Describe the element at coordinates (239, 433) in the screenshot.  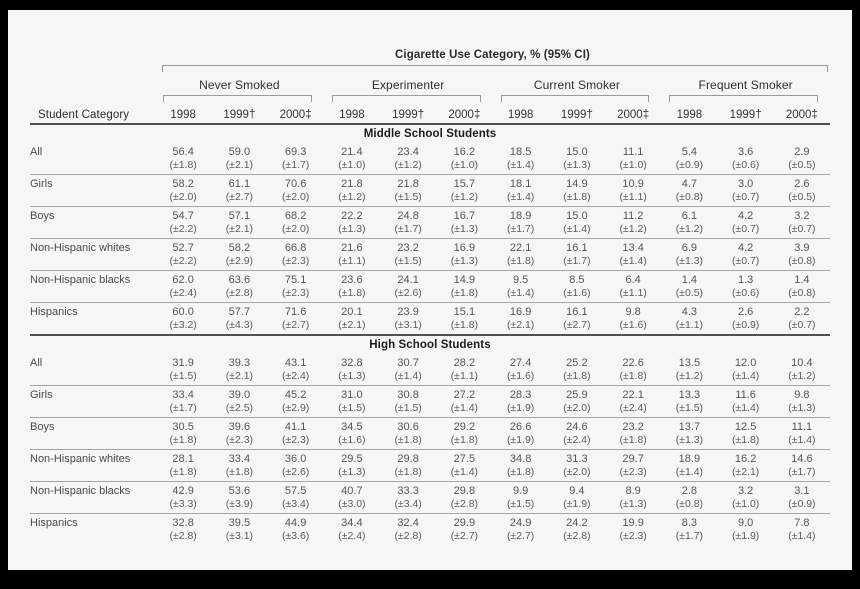
I see `value-cell: 39.6 (±2.3)` at that location.